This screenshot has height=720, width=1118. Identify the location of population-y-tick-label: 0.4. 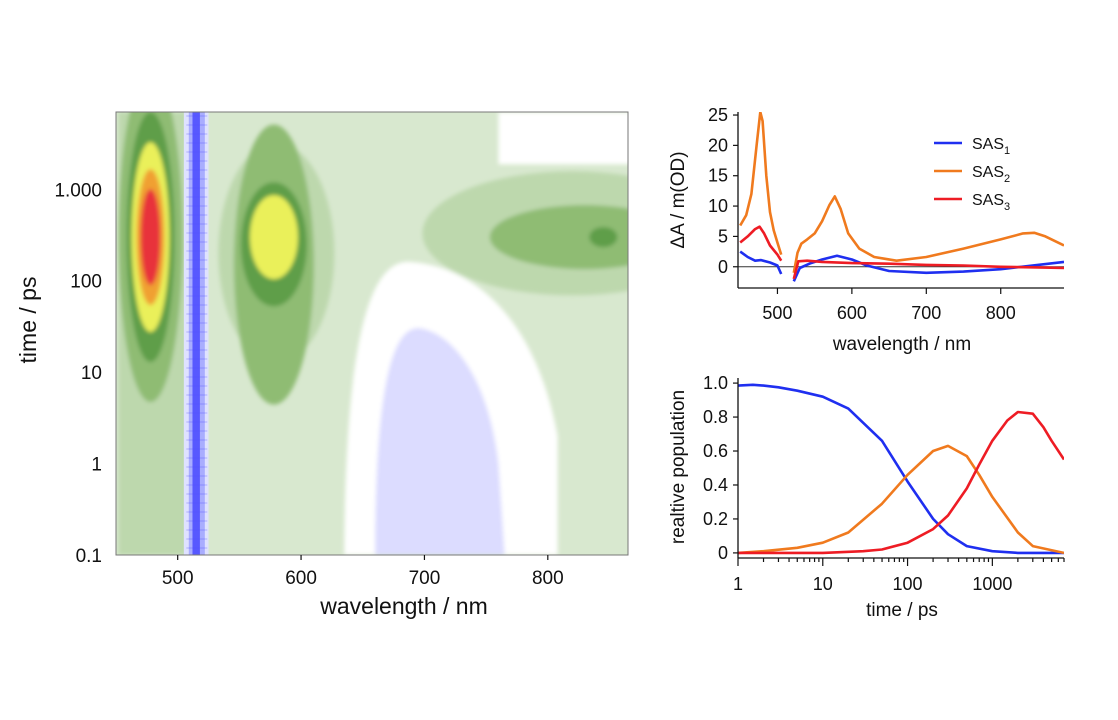
(715, 485).